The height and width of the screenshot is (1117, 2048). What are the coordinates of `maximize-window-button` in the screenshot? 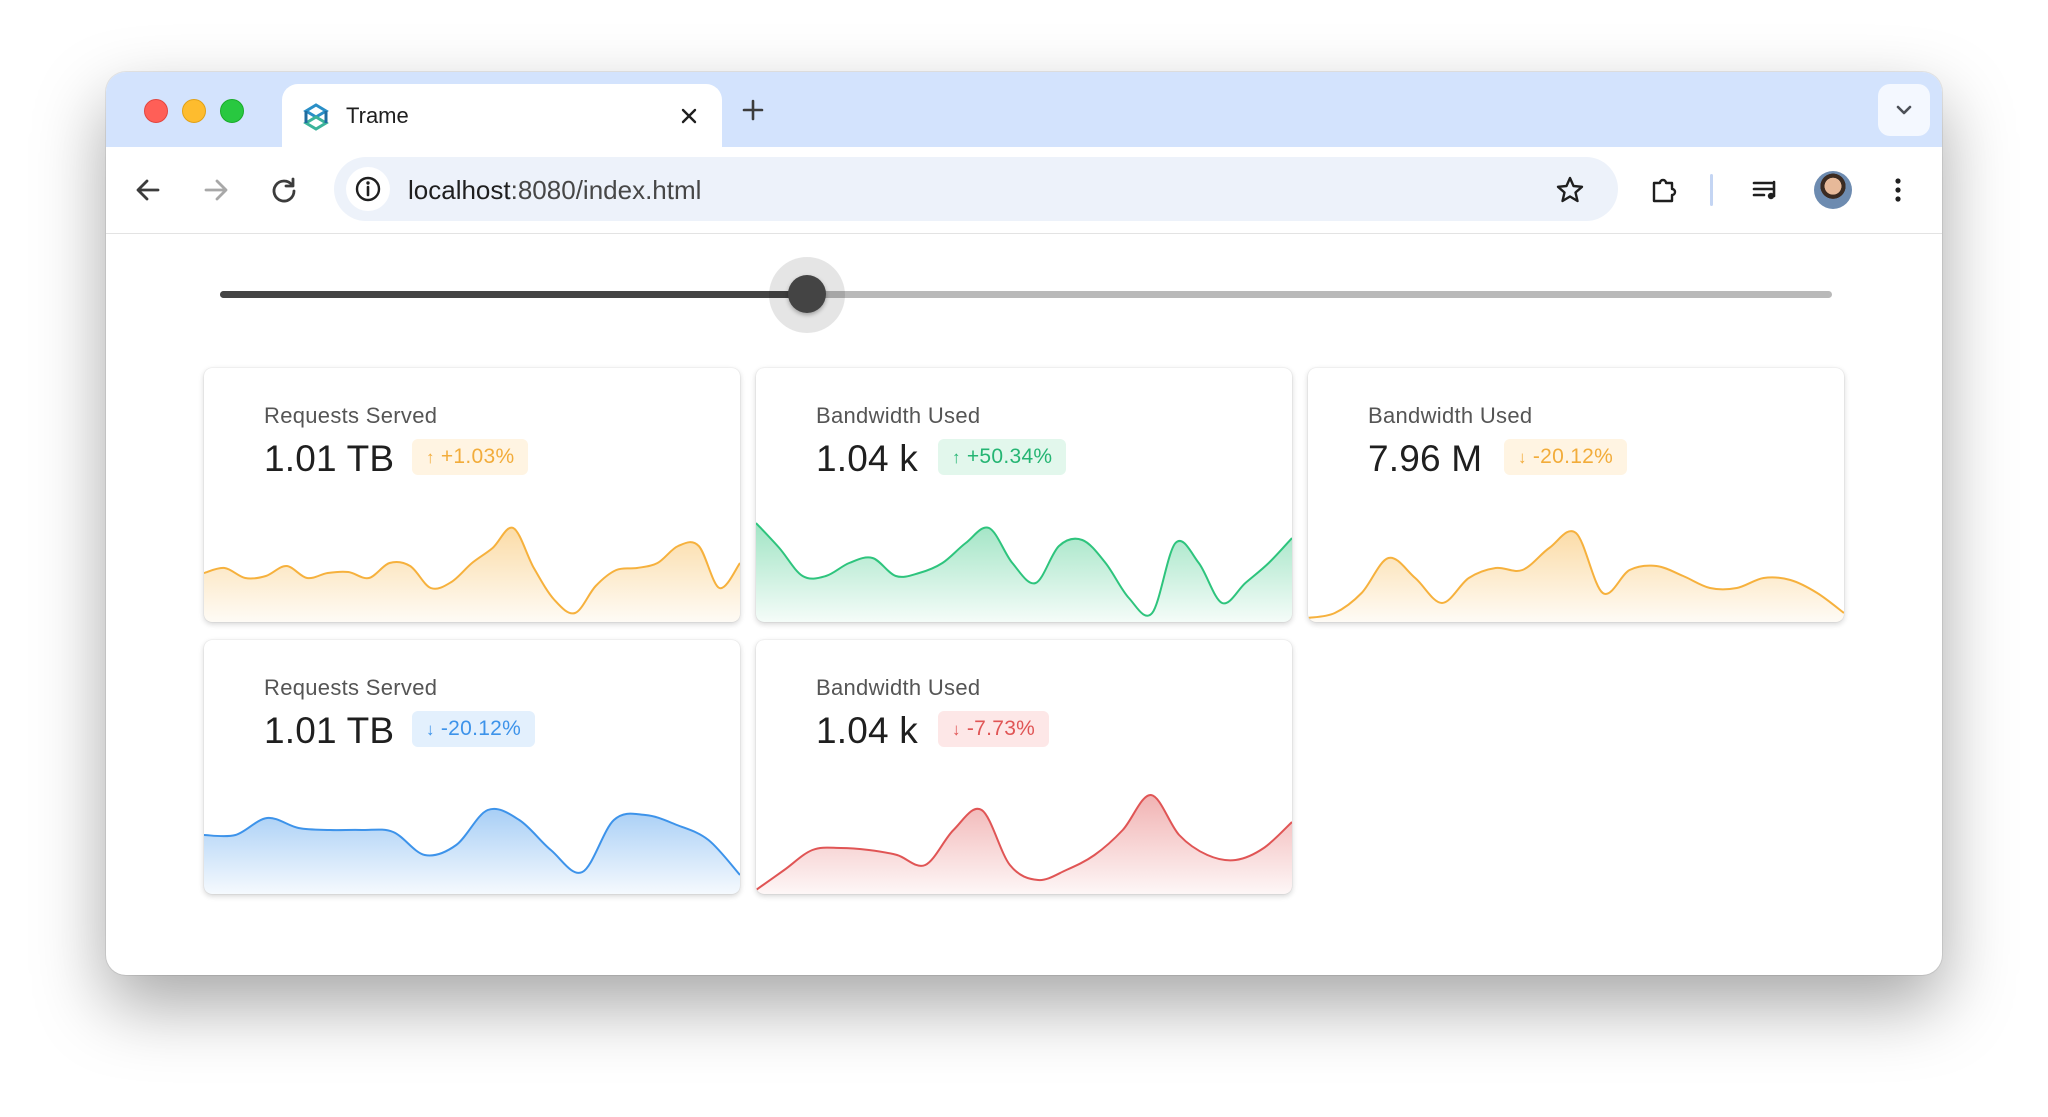 It's located at (232, 111).